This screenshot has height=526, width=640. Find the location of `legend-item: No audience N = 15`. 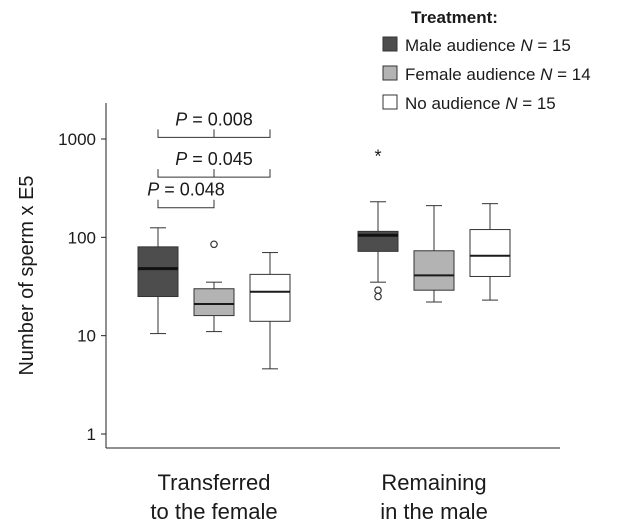

legend-item: No audience N = 15 is located at coordinates (469, 103).